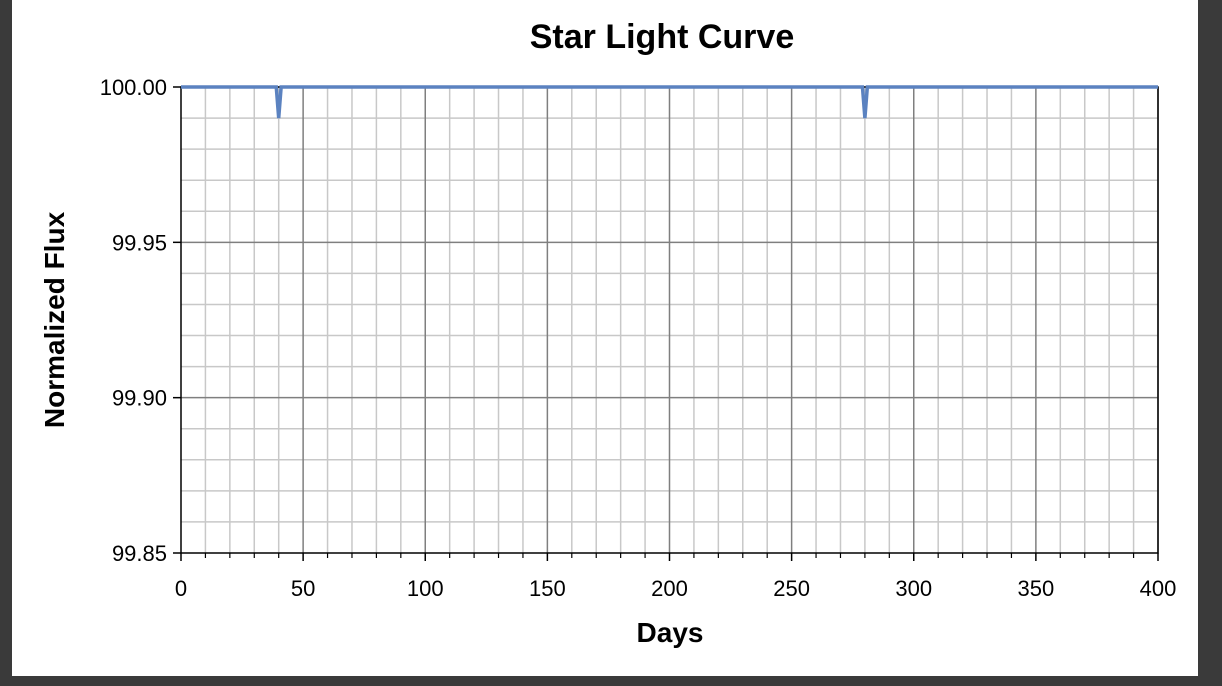 The width and height of the screenshot is (1222, 686). What do you see at coordinates (1036, 588) in the screenshot?
I see `x-tick-label: 350` at bounding box center [1036, 588].